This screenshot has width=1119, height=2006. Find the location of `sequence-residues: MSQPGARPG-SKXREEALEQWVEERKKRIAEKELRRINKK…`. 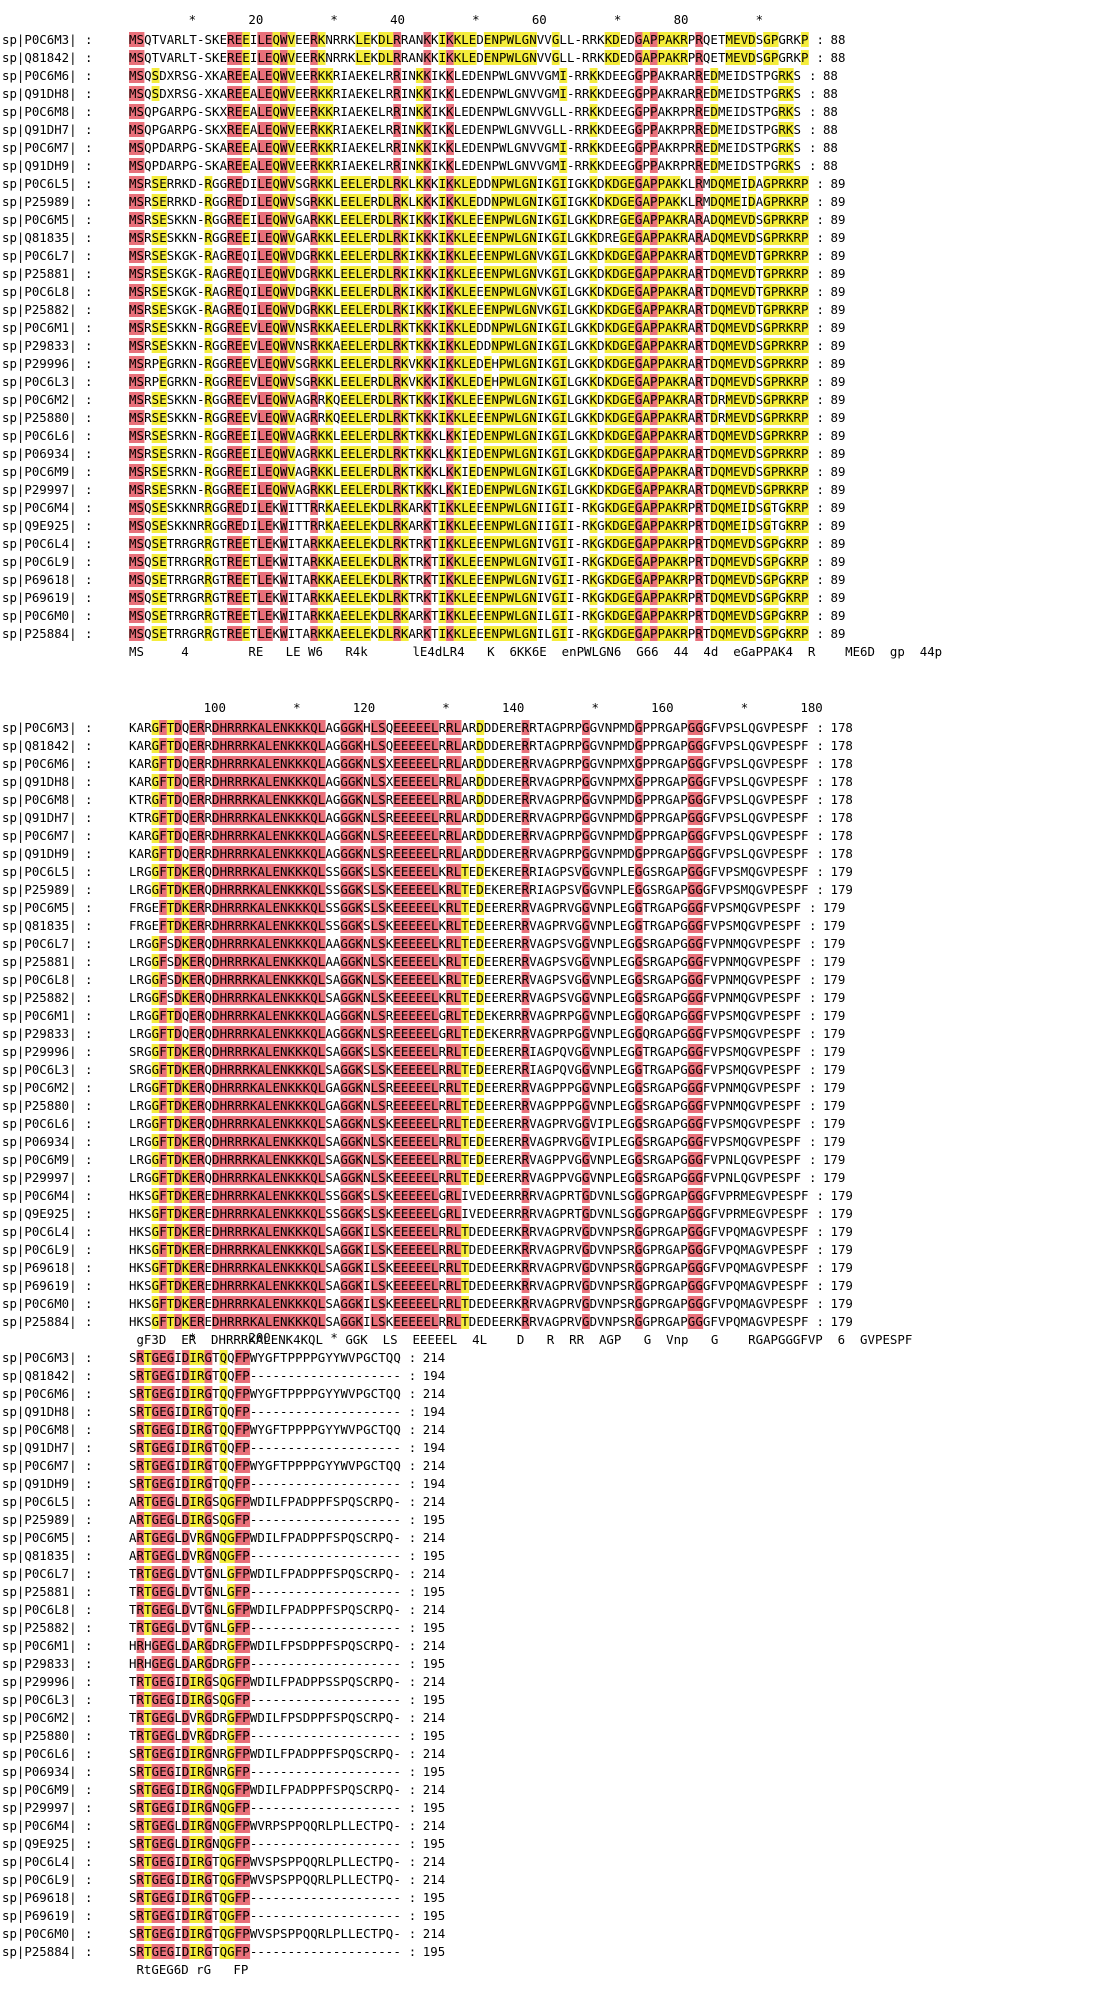

sequence-residues: MSQPGARPG-SKXREEALEQWVEERKKRIAEKELRRINKK… is located at coordinates (465, 111).